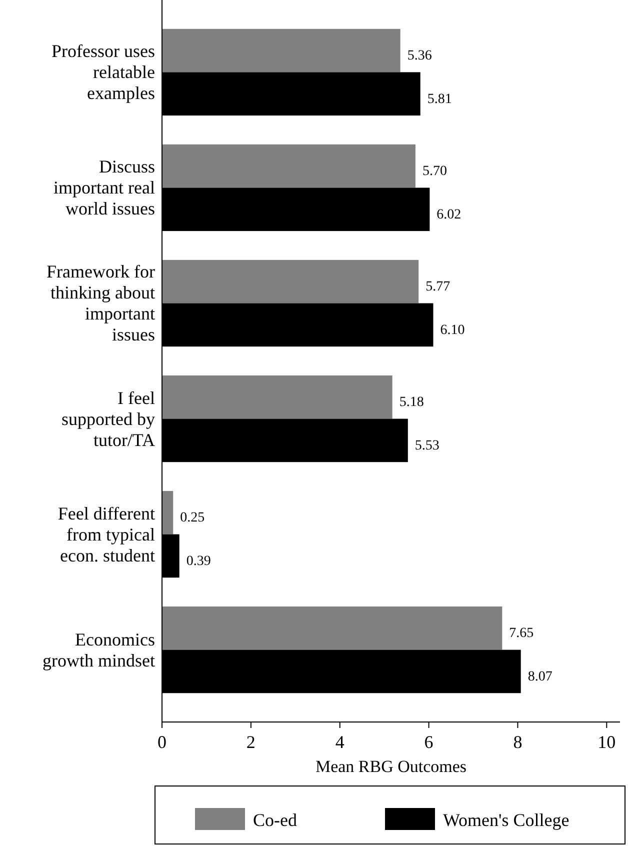 This screenshot has height=846, width=629. Describe the element at coordinates (521, 634) in the screenshot. I see `data-label: 7.65` at that location.